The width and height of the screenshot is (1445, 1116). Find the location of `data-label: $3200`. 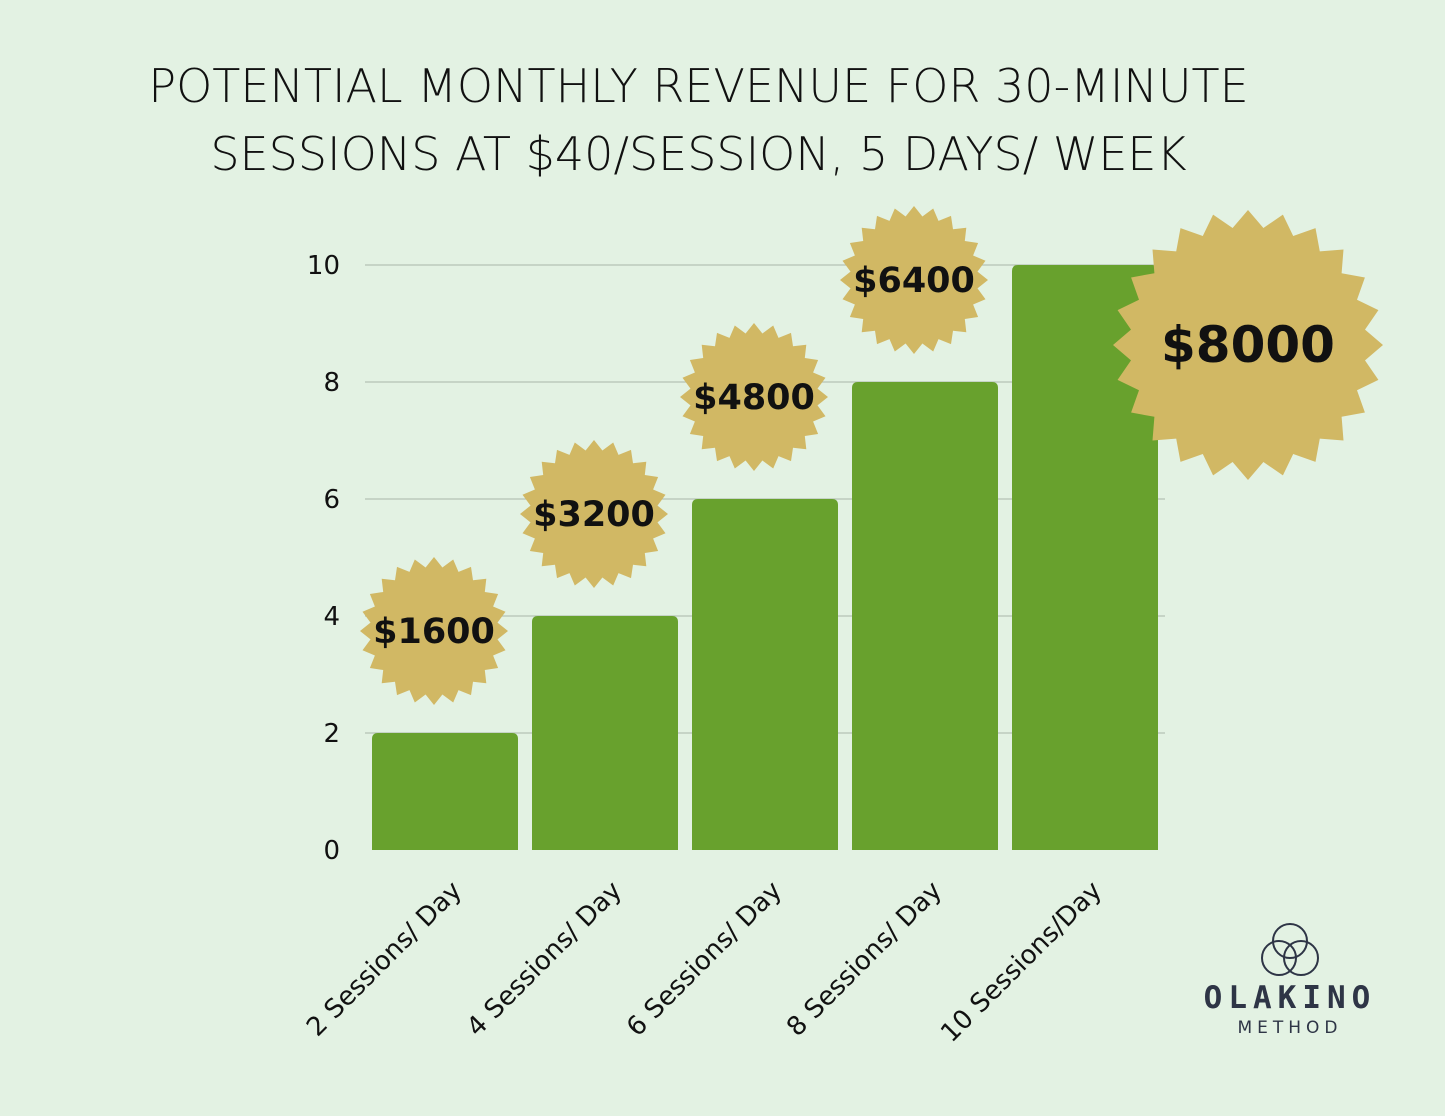

data-label: $3200 is located at coordinates (594, 515).